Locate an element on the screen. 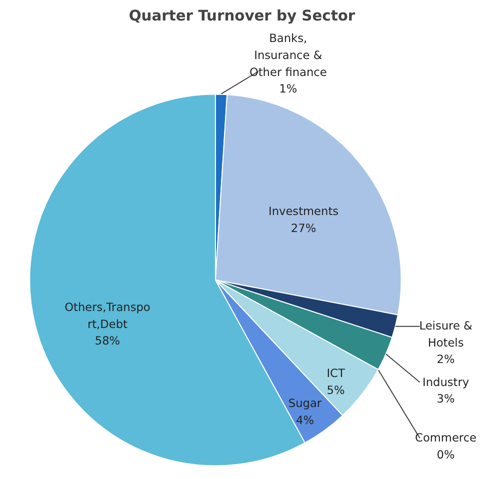 This screenshot has height=479, width=483. chart-title: Quarter Turnover by Sector is located at coordinates (242, 16).